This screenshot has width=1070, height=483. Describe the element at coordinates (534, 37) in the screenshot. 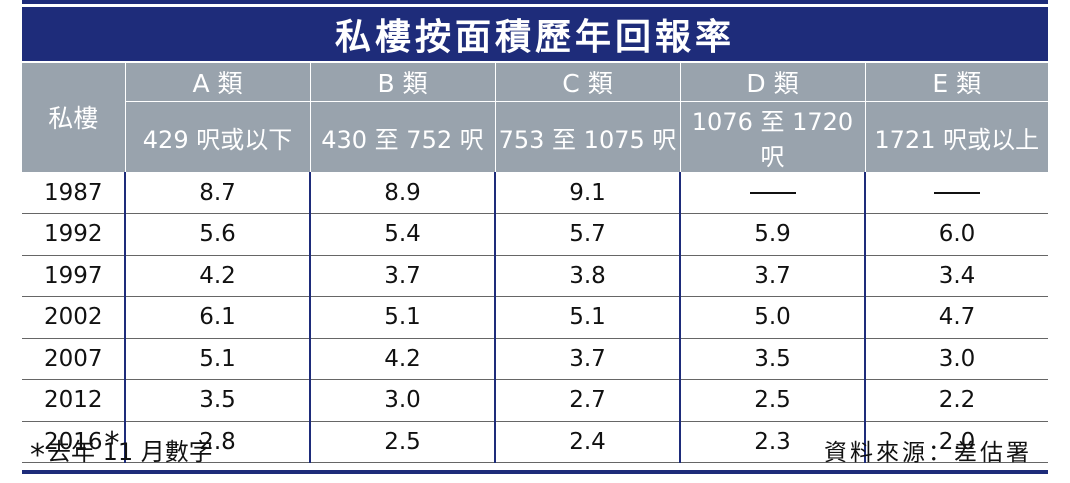

I see `chart-title: 私樓按面積歷年回報率` at that location.